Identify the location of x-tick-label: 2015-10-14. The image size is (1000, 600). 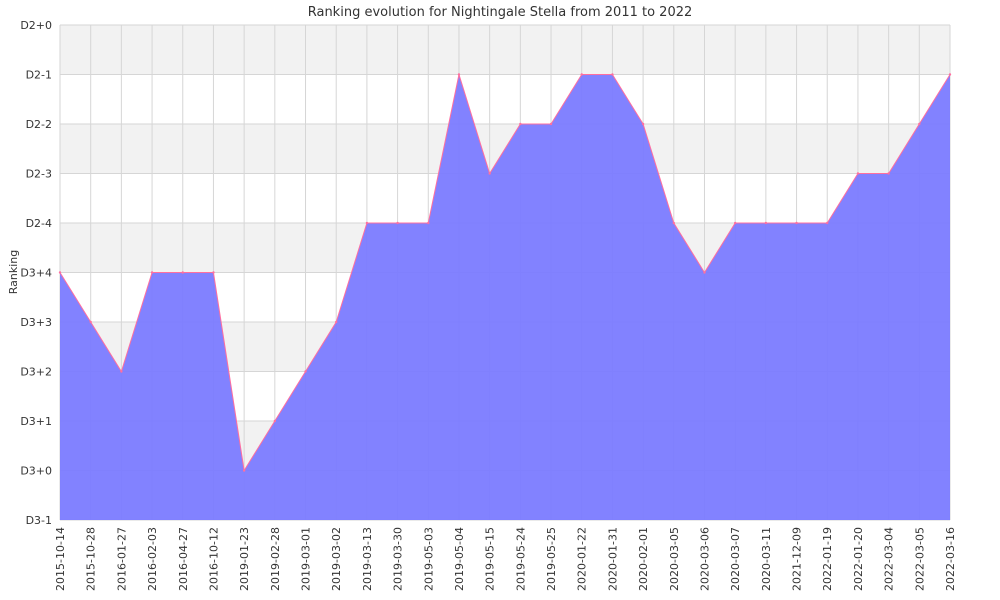
(60, 559).